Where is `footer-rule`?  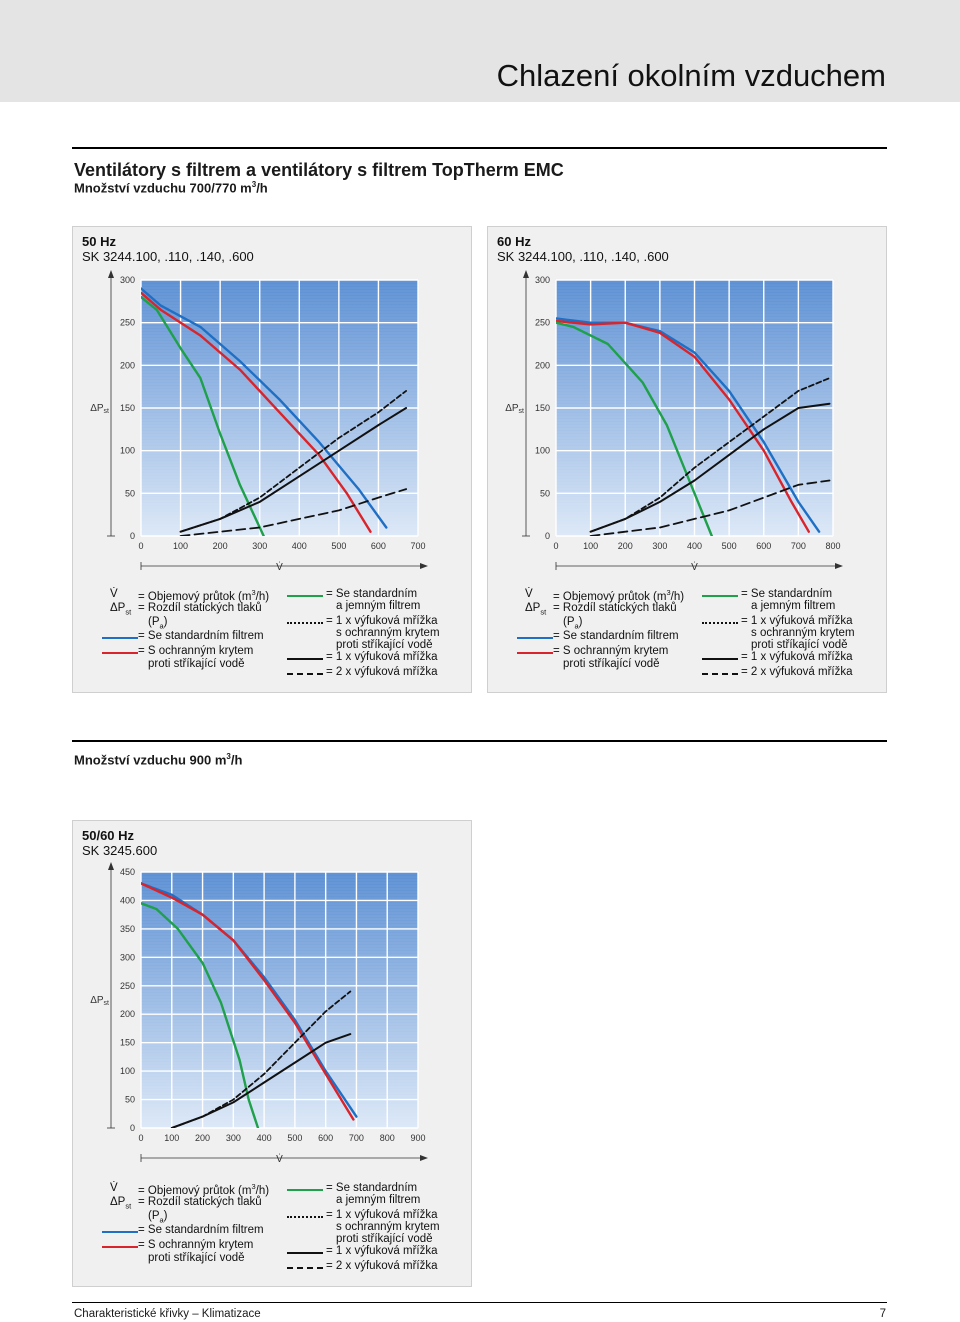 footer-rule is located at coordinates (479, 1302).